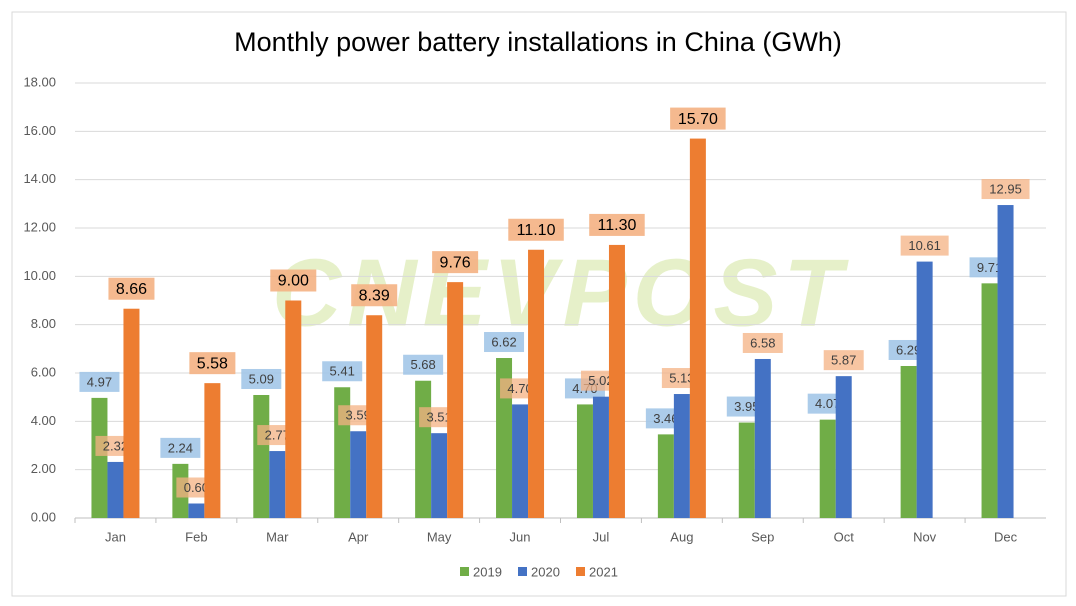  What do you see at coordinates (277, 536) in the screenshot?
I see `x-tick-label: Mar` at bounding box center [277, 536].